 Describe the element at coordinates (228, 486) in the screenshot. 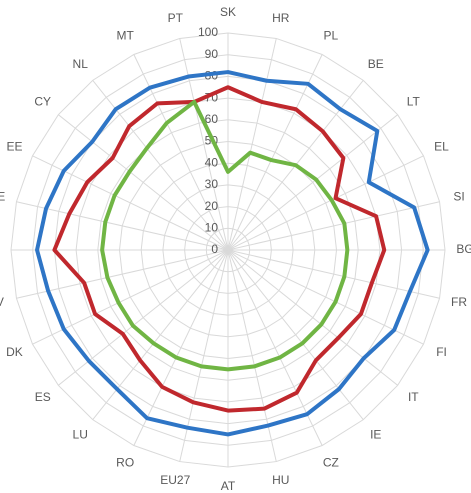

I see `category-label: AT` at that location.